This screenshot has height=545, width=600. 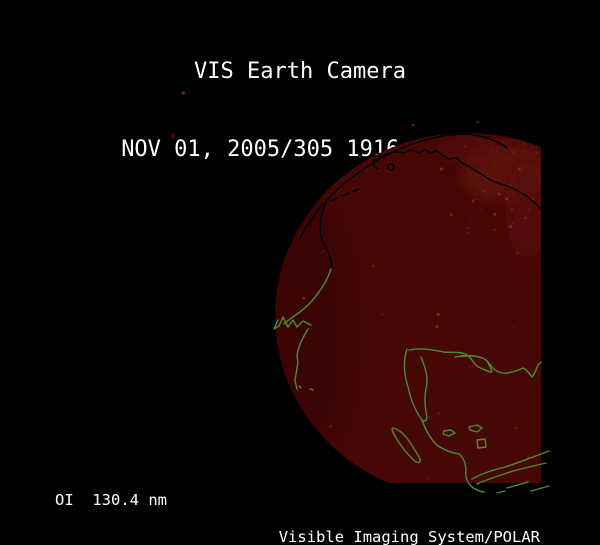 I want to click on central-america-coast, so click(x=453, y=456).